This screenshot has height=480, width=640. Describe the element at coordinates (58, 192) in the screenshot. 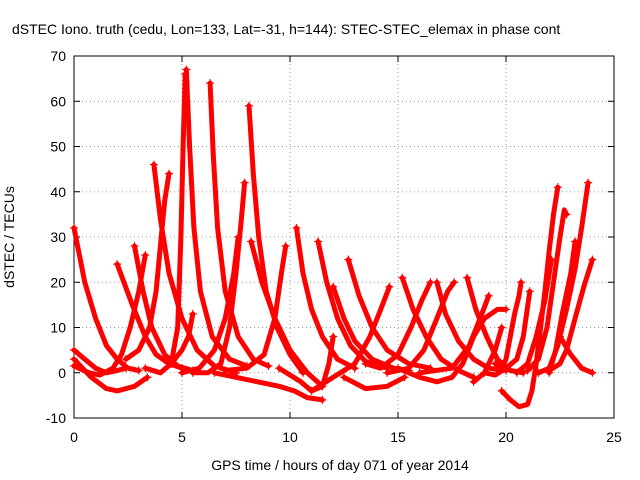

I see `y-tick-label: 40` at that location.